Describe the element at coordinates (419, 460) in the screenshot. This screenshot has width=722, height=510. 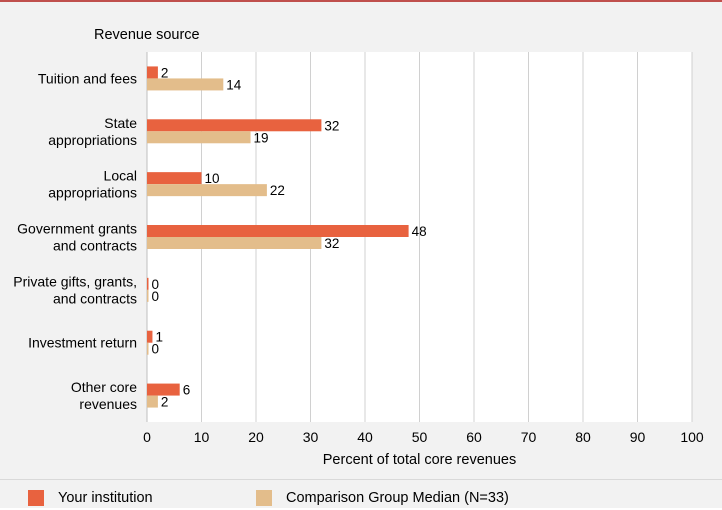
I see `x-axis-title: Percent of total core revenues` at that location.